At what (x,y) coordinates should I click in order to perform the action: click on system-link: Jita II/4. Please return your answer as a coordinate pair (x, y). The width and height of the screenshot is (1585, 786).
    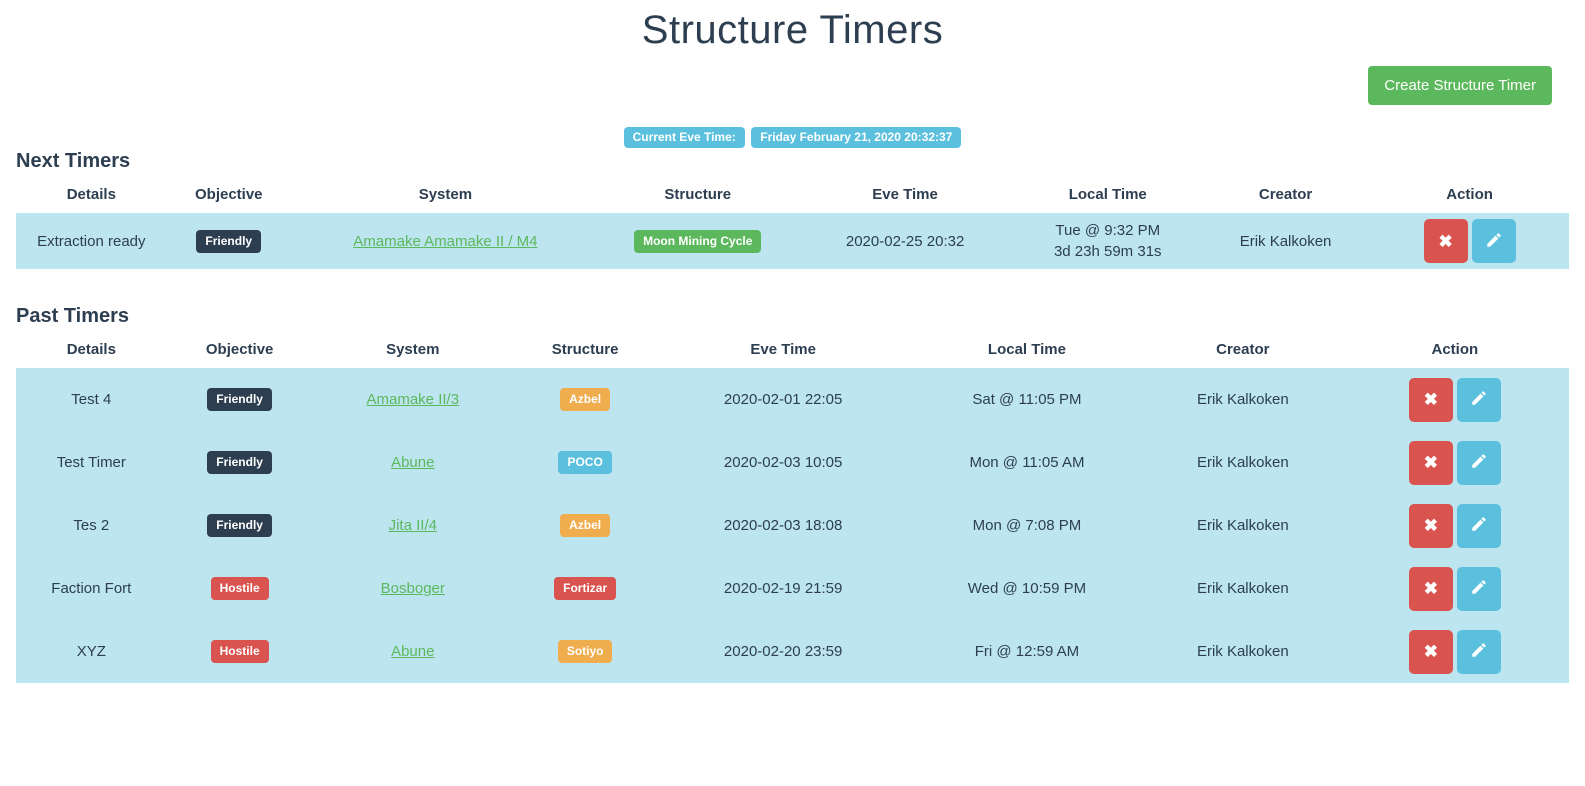
    Looking at the image, I should click on (412, 525).